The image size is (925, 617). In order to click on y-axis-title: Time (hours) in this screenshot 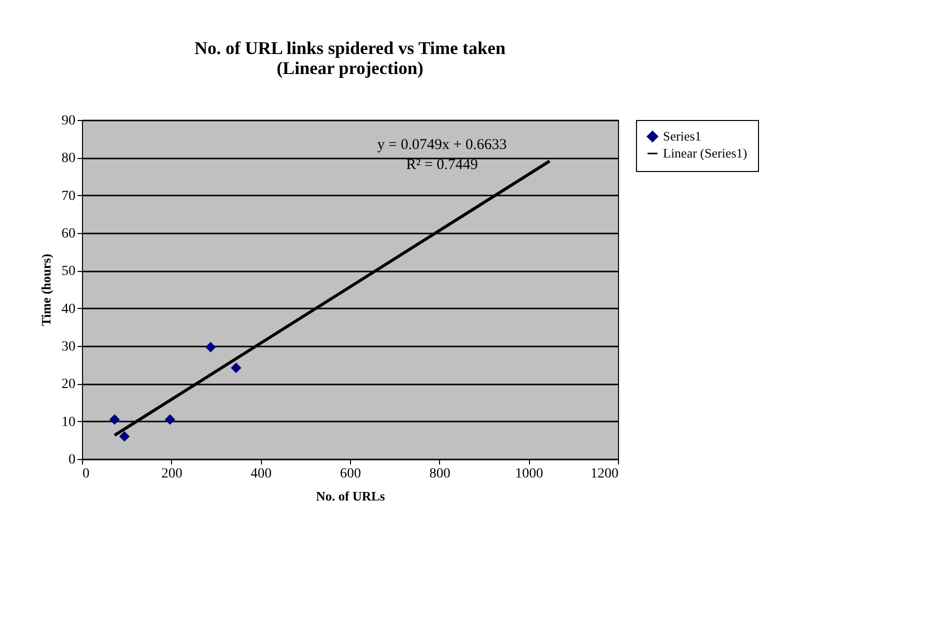, I will do `click(46, 290)`.